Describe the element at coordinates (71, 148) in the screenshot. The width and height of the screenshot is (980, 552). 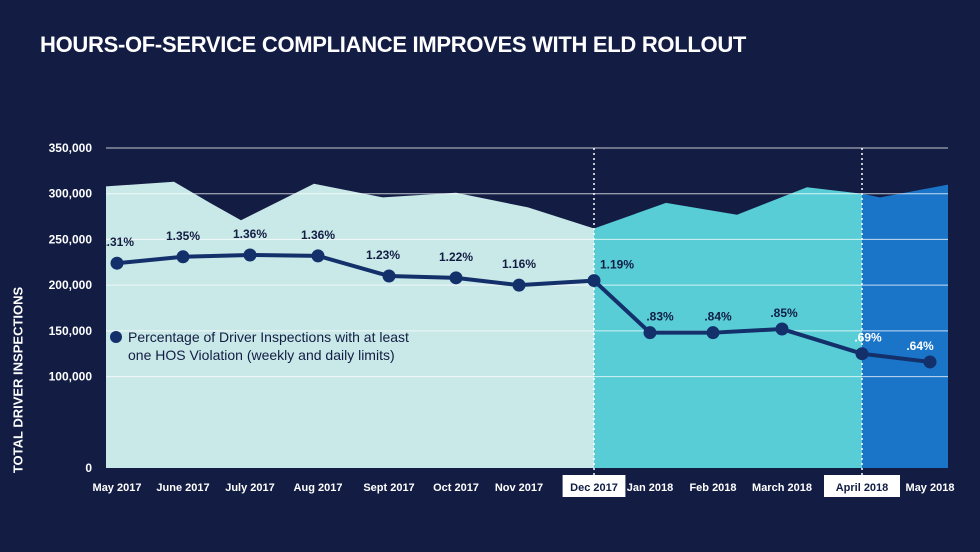
I see `y-tick-label: 350,000` at that location.